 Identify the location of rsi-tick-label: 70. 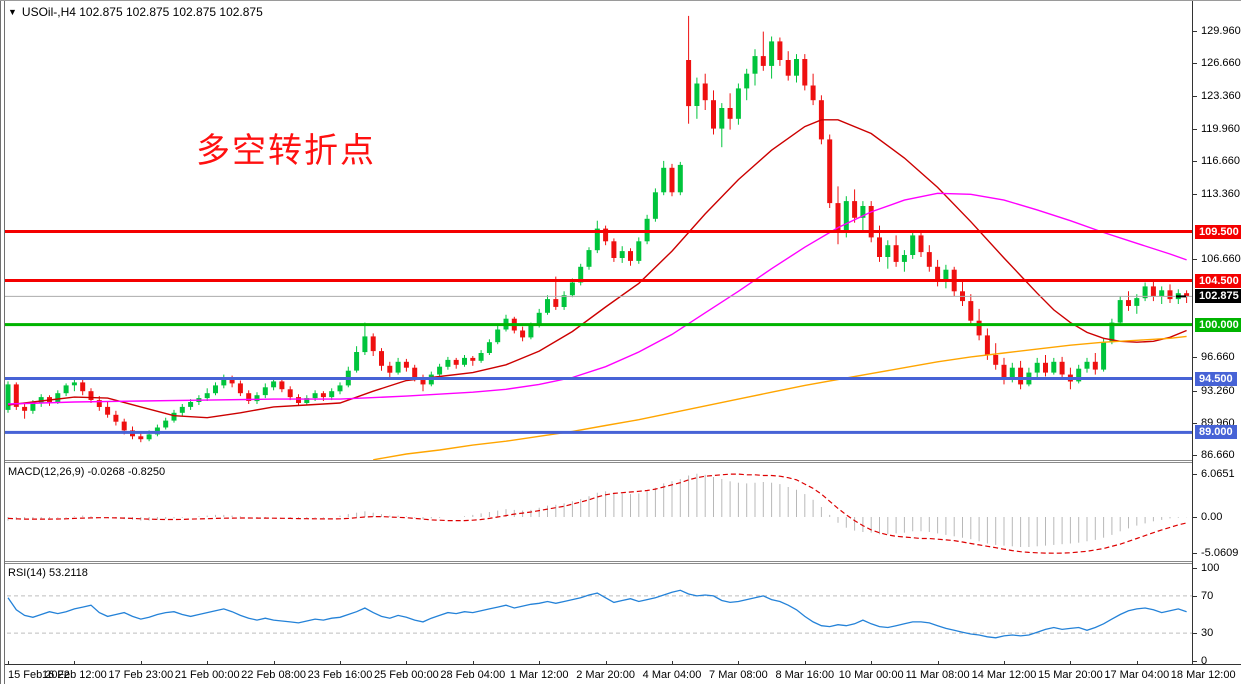
(1207, 595).